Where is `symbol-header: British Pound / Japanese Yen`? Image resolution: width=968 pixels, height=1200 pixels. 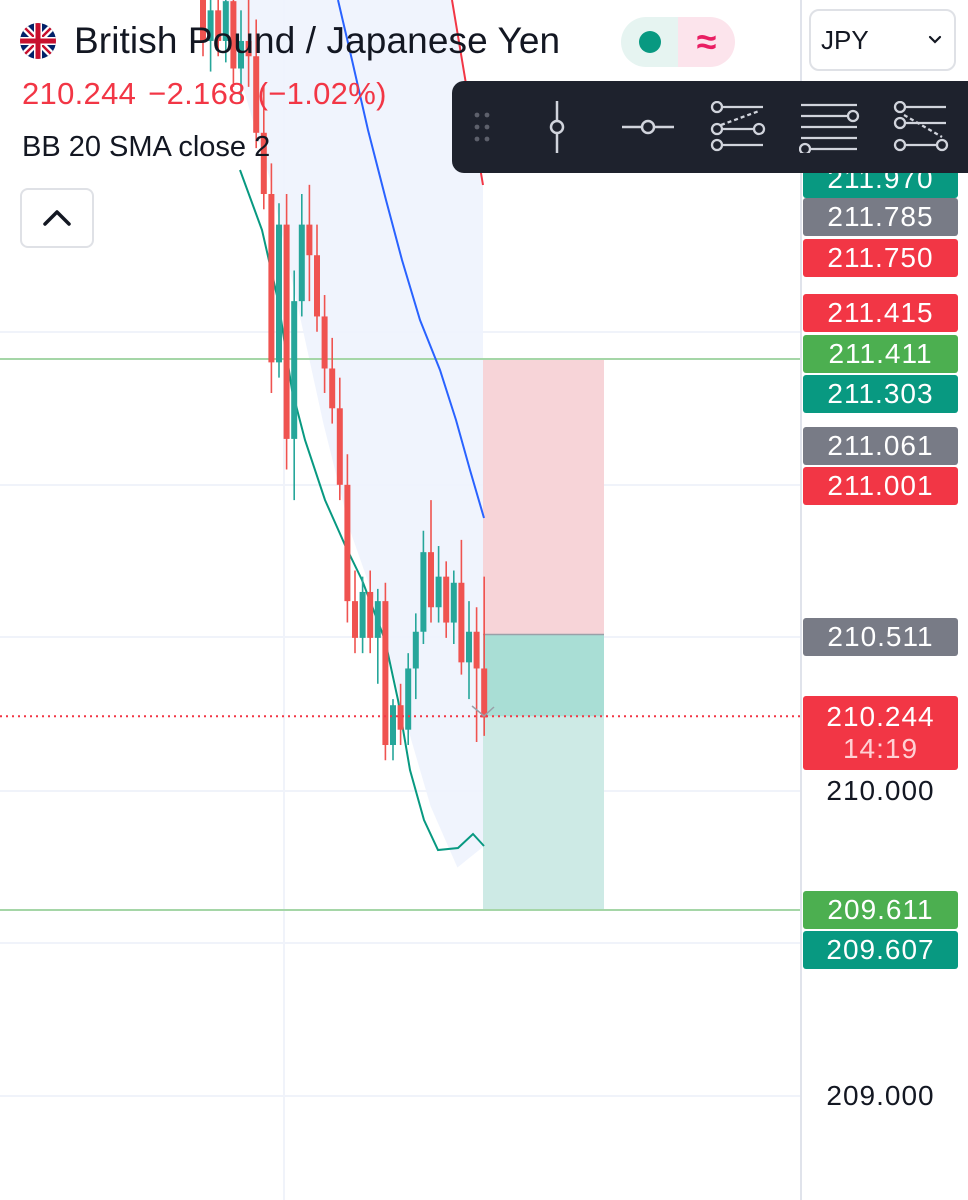
symbol-header: British Pound / Japanese Yen is located at coordinates (290, 41).